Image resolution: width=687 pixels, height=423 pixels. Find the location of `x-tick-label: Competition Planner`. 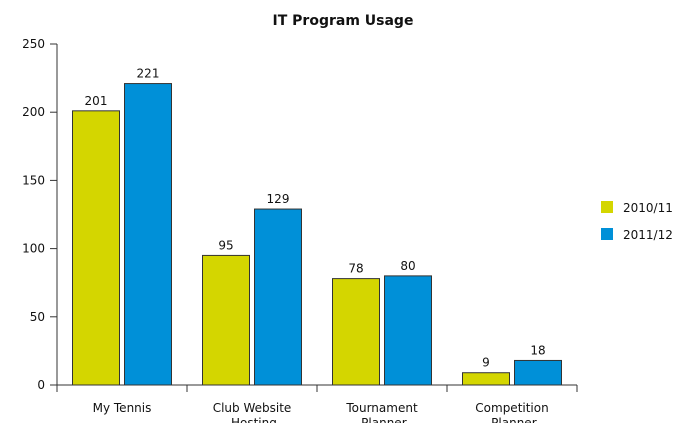

x-tick-label: Competition Planner is located at coordinates (511, 412).